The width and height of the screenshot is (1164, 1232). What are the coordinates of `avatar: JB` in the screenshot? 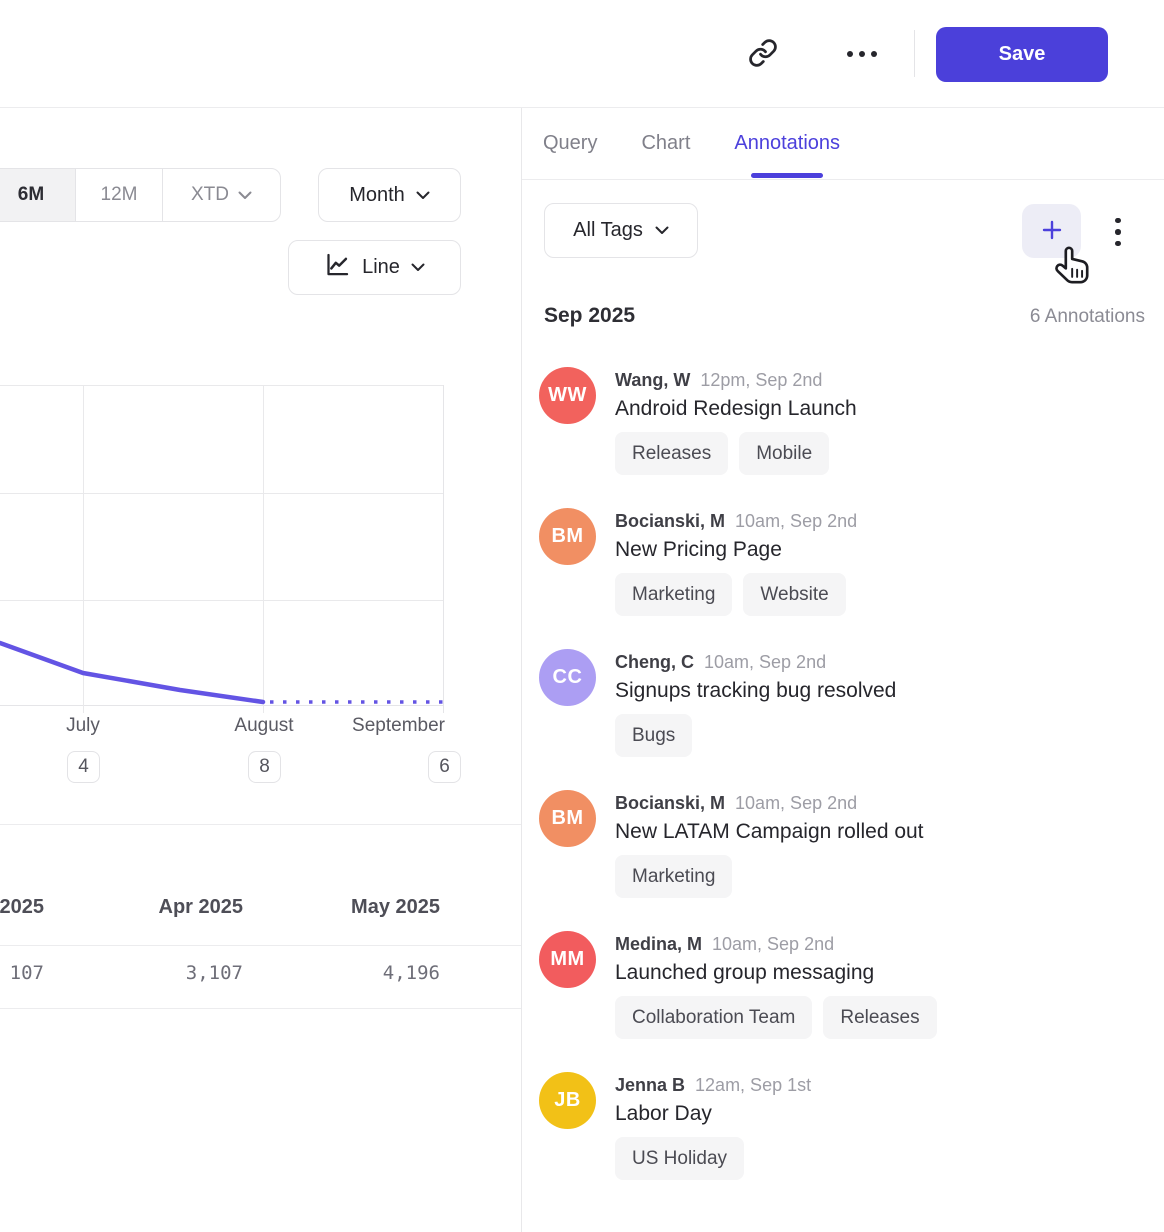 It's located at (567, 1100).